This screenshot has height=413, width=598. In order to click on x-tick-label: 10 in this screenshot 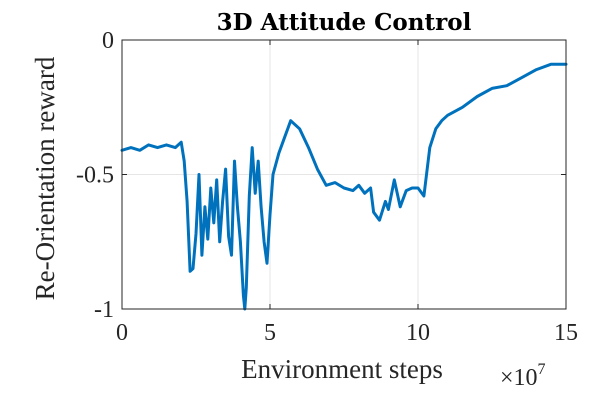, I will do `click(418, 333)`.